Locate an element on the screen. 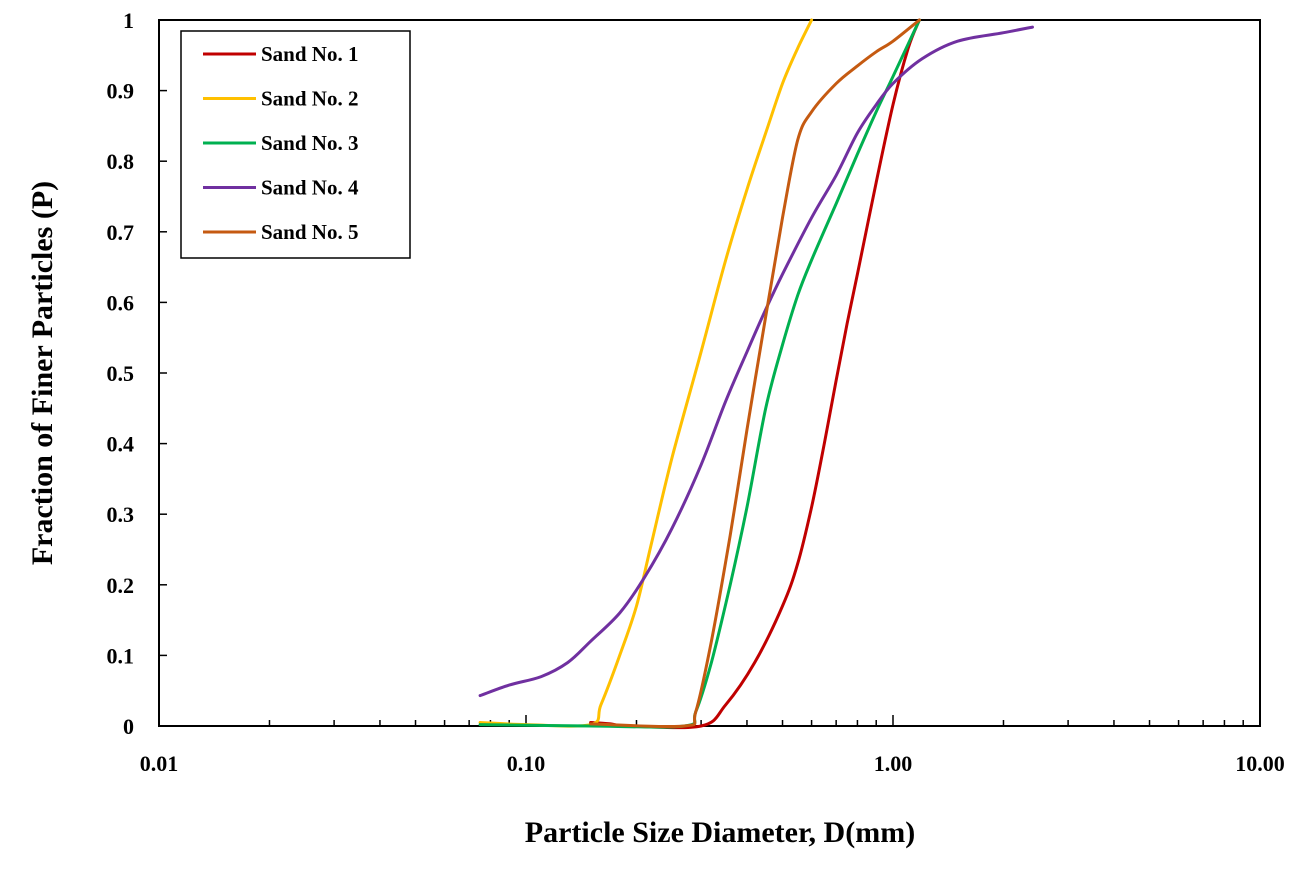 Image resolution: width=1310 pixels, height=872 pixels. y-tick-label: 0.3 is located at coordinates (121, 514).